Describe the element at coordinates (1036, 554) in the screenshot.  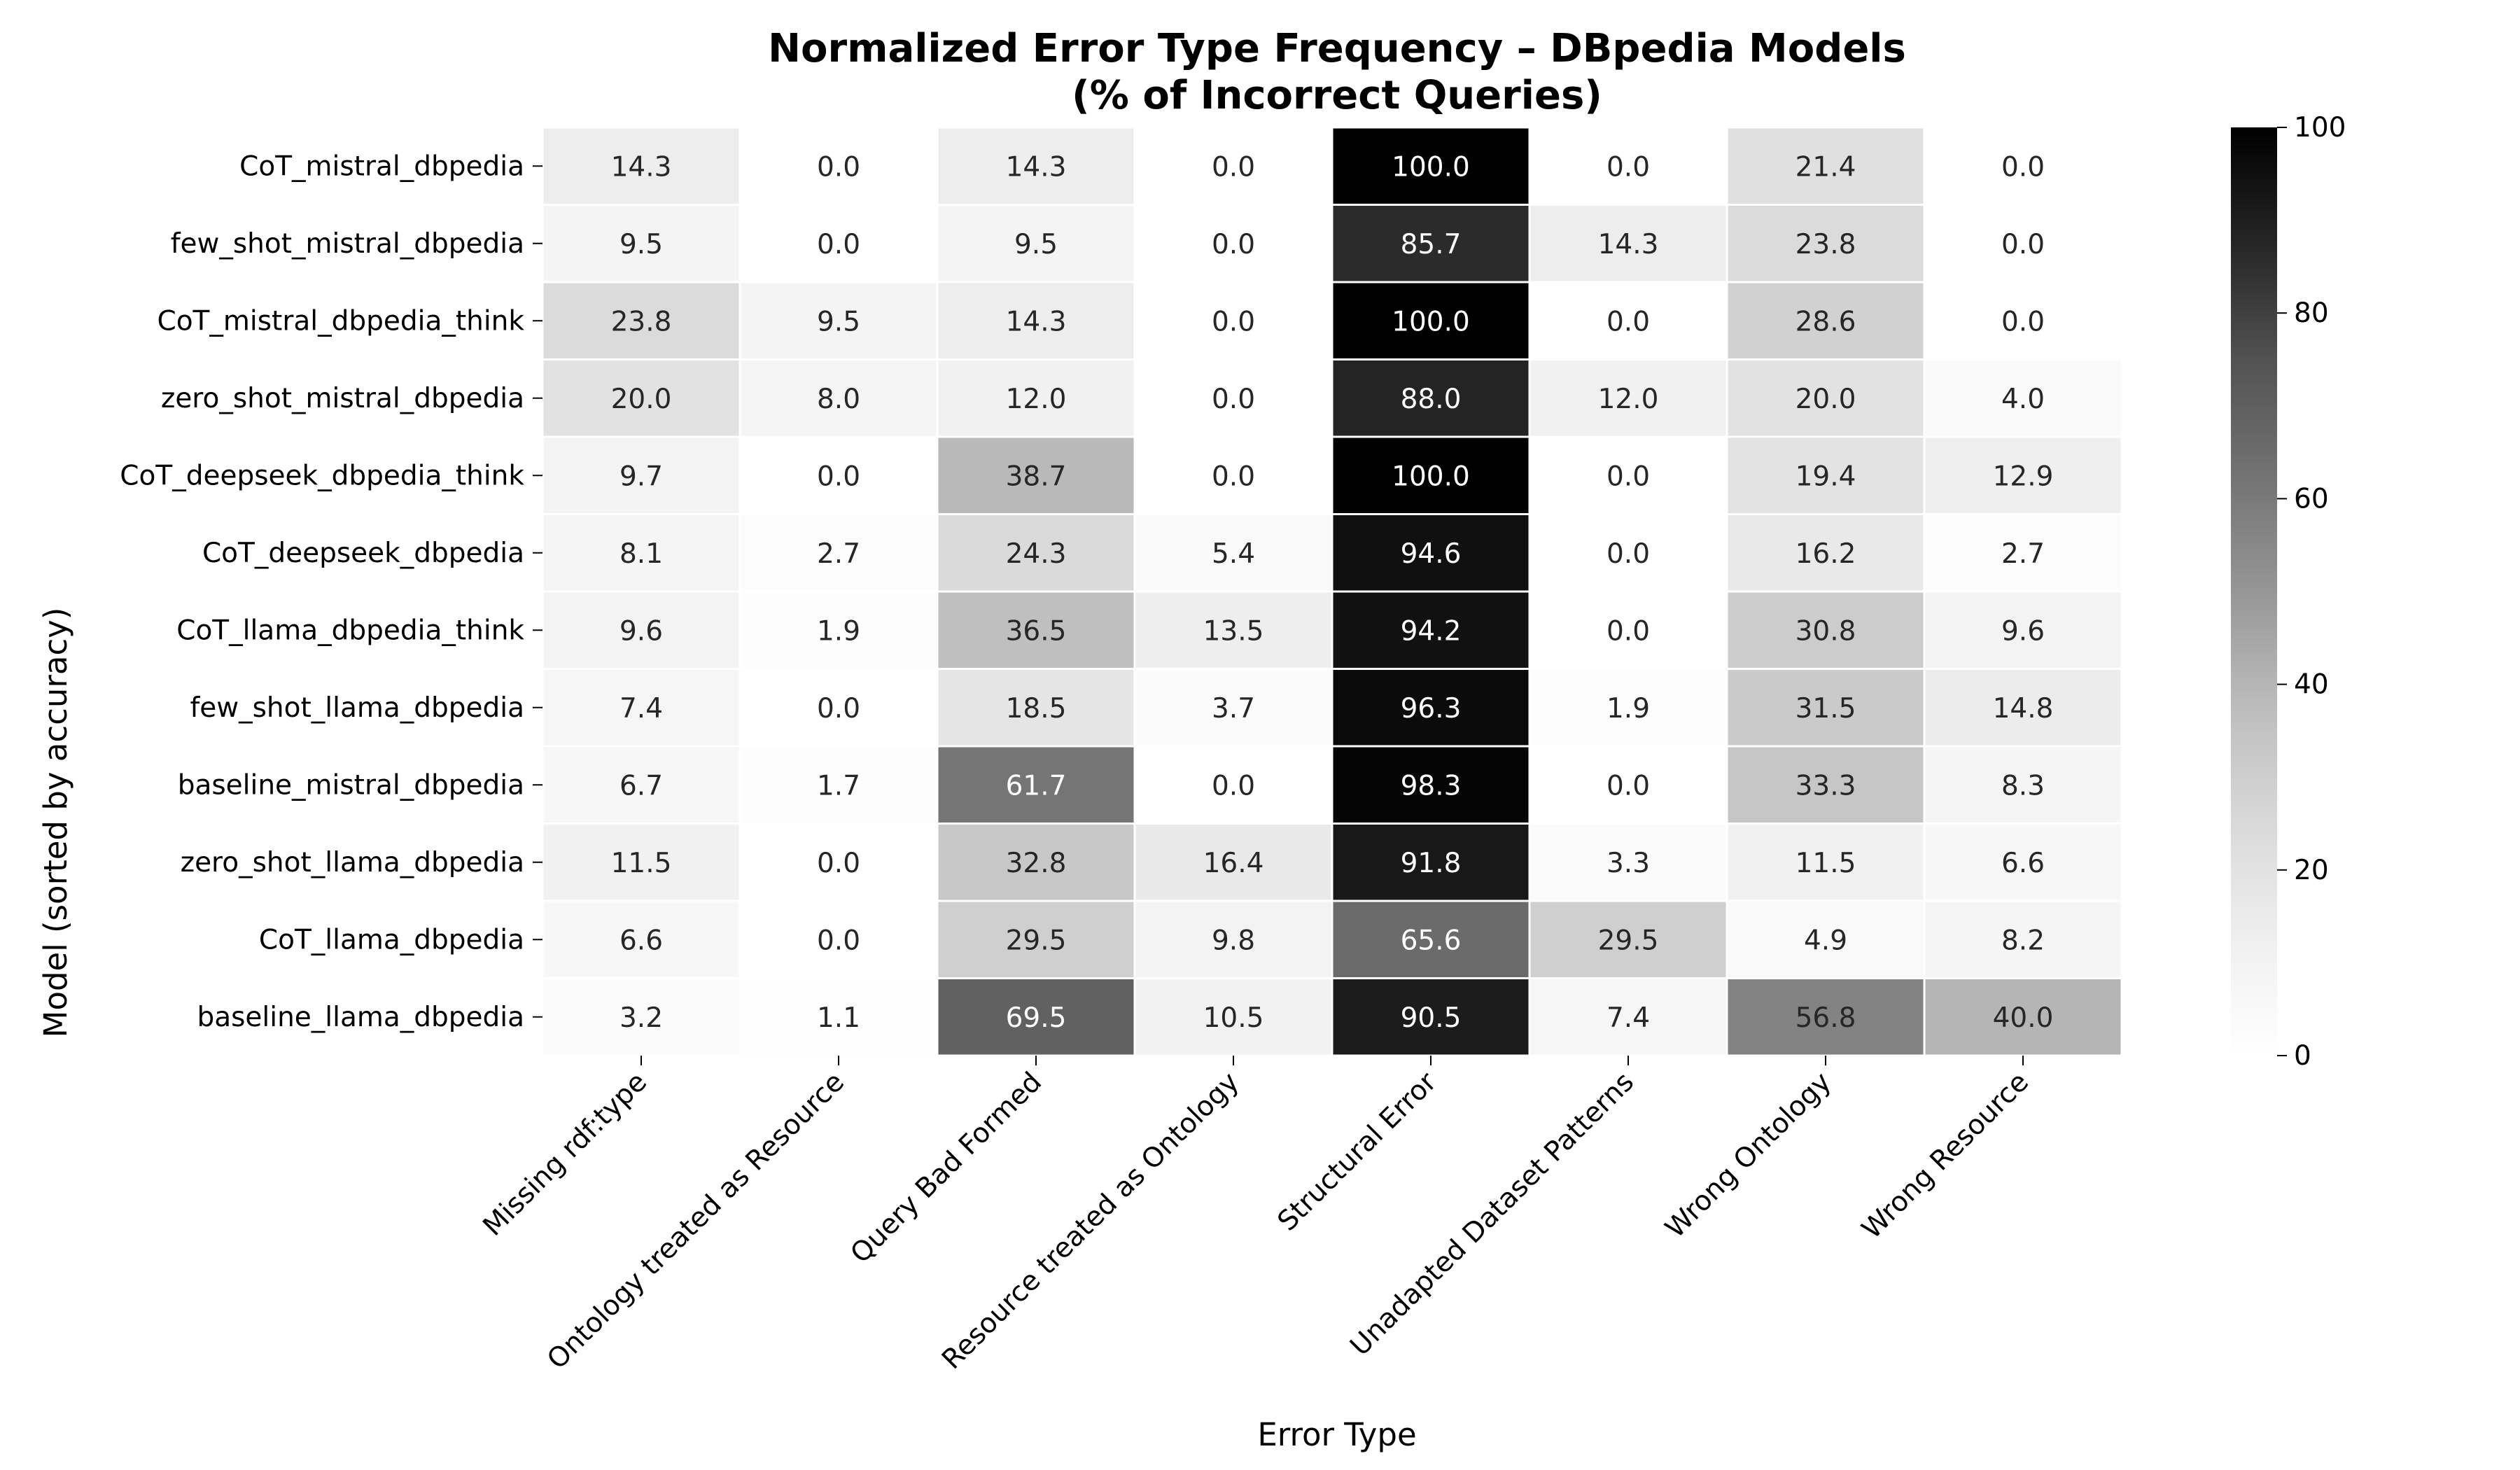
I see `cell-value-label: 24.3` at that location.